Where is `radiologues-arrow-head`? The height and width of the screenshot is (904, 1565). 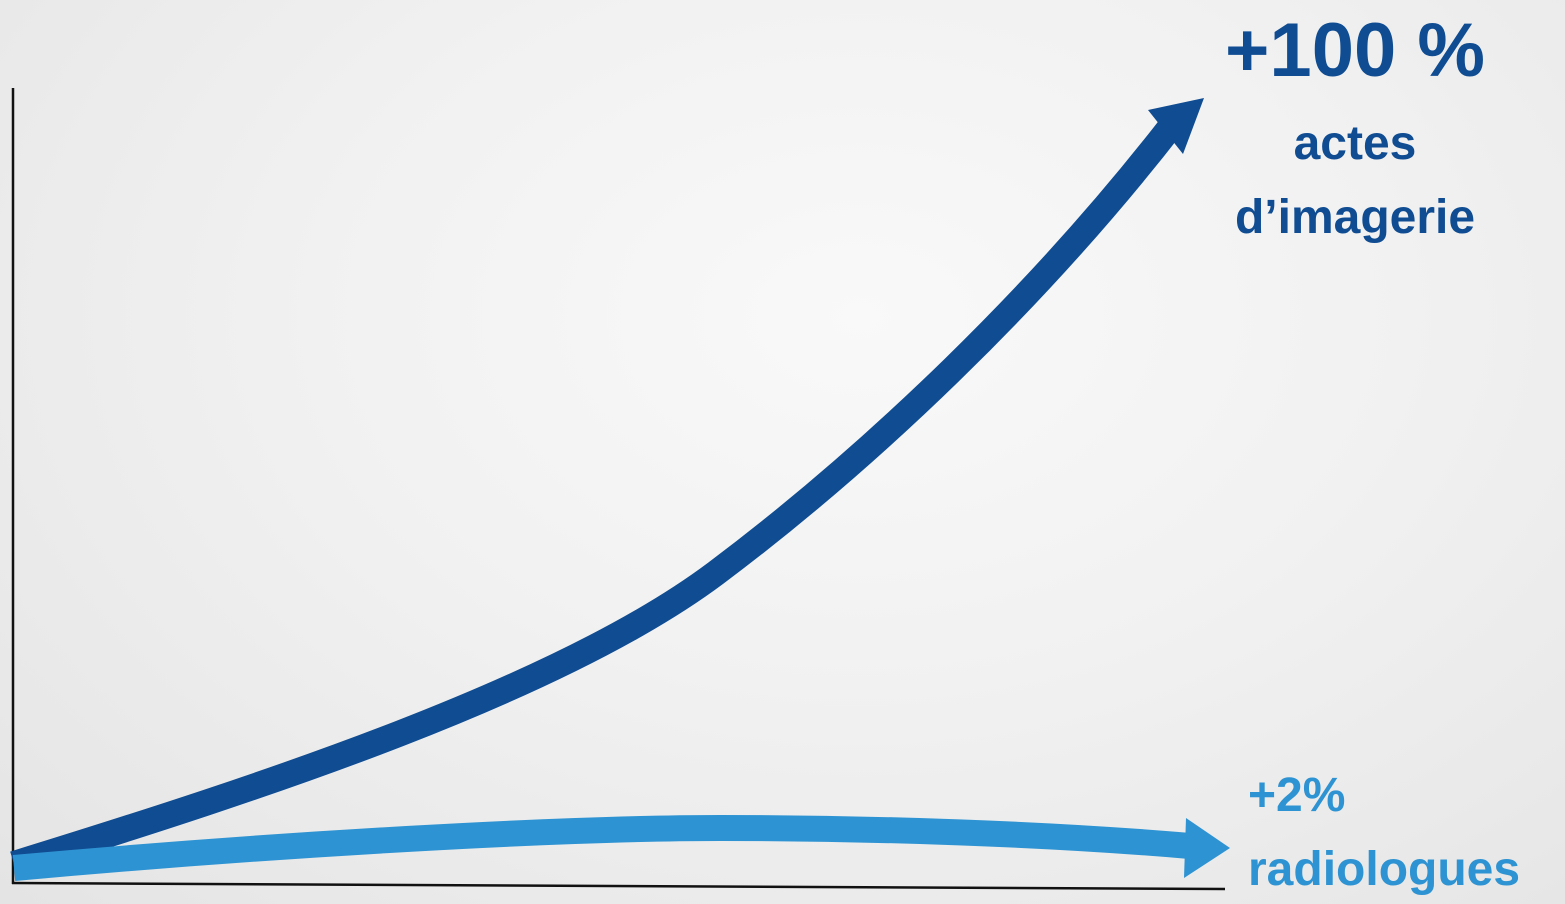 radiologues-arrow-head is located at coordinates (1207, 848).